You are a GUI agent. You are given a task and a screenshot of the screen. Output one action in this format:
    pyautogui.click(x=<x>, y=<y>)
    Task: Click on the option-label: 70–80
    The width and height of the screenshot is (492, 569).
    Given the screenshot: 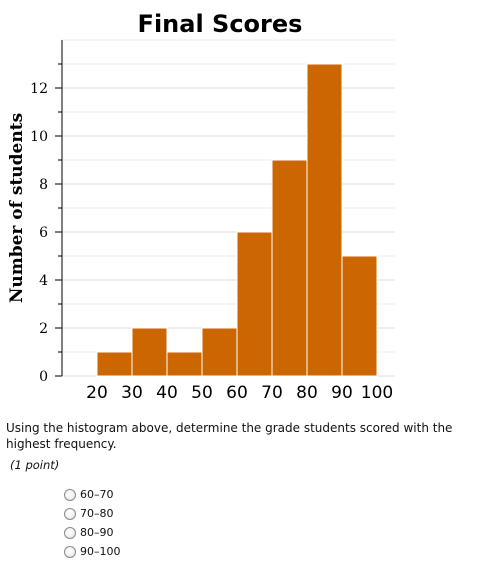 What is the action you would take?
    pyautogui.click(x=97, y=513)
    